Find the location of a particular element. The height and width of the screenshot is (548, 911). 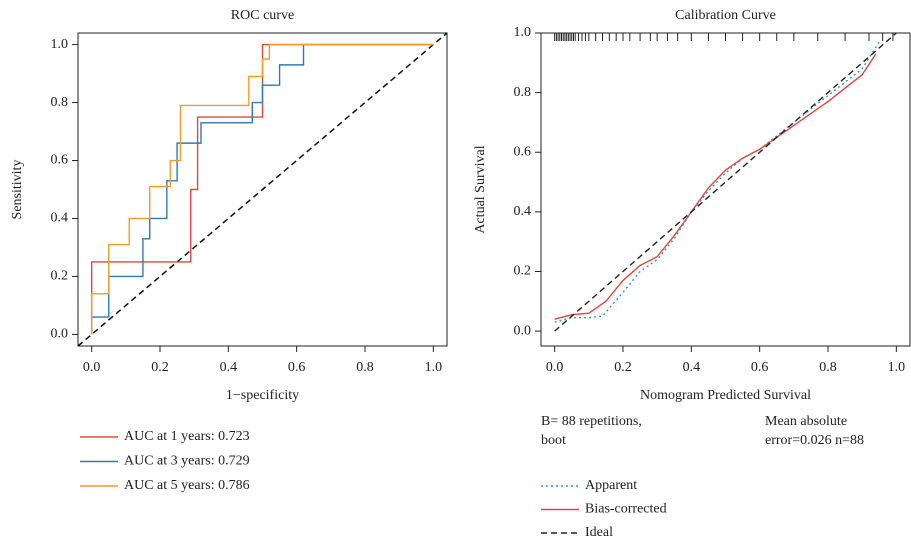

annotation: B= 88 repetitions, is located at coordinates (591, 421).